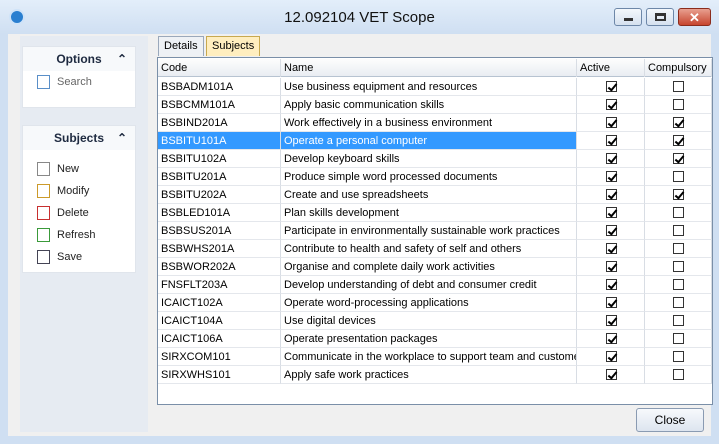 This screenshot has width=719, height=444. I want to click on panel-header: Options ⌃, so click(79, 59).